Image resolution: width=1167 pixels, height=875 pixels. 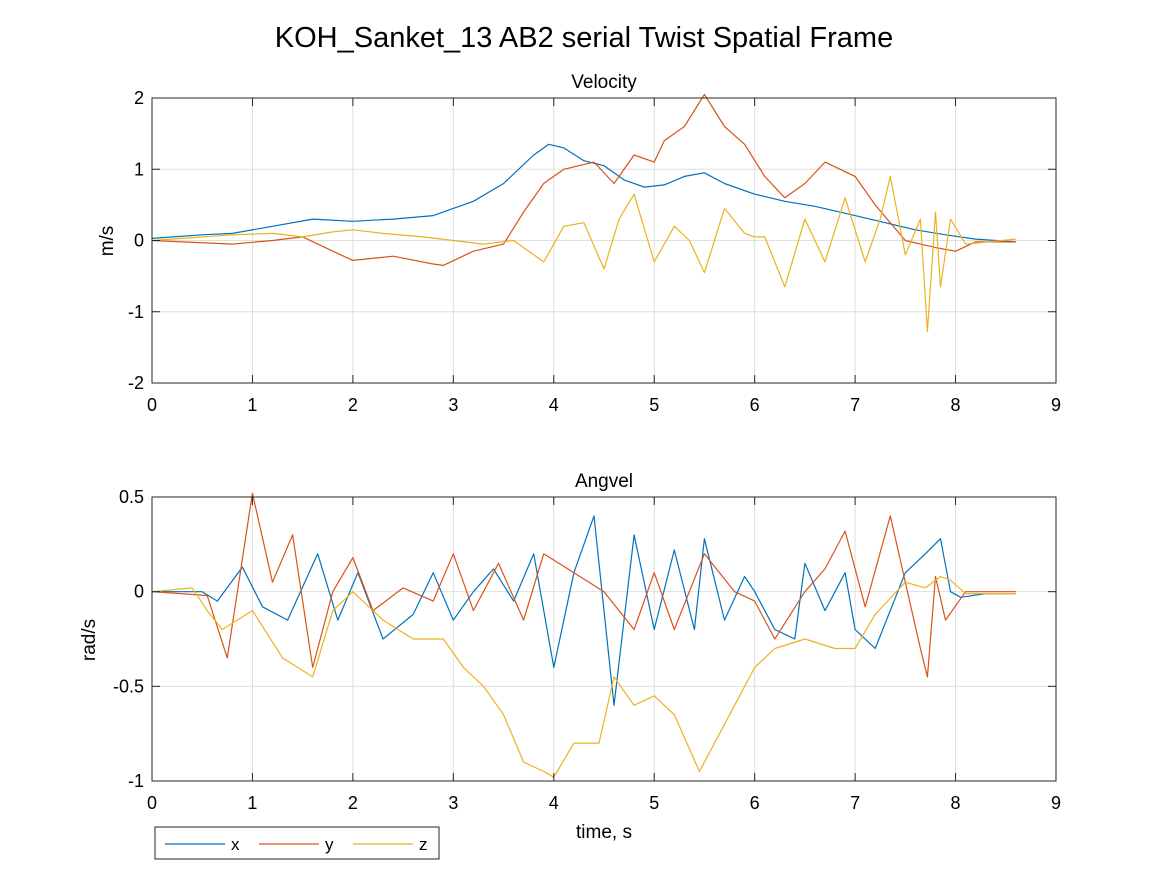 I want to click on angvel-xlabel: time, s, so click(x=604, y=832).